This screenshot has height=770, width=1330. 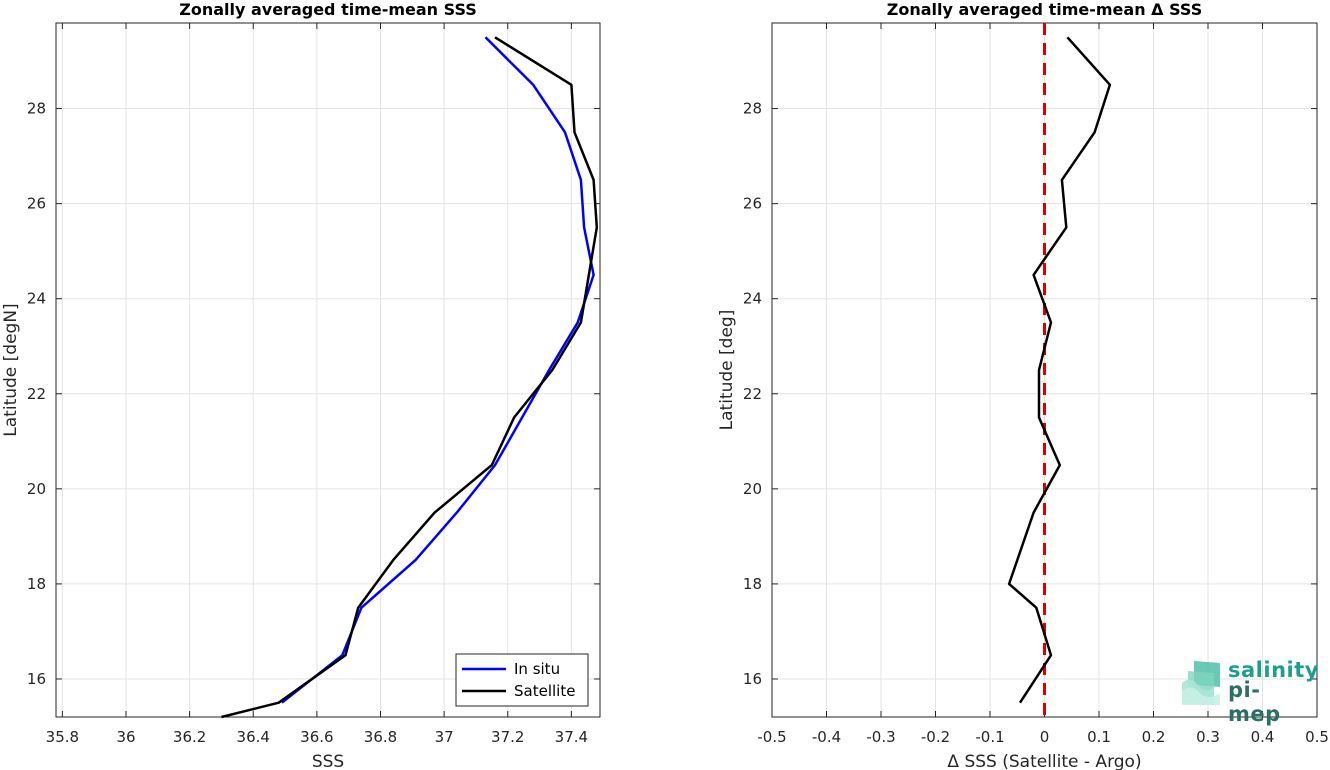 I want to click on chart1-x-tick-label: 37.4, so click(x=571, y=737).